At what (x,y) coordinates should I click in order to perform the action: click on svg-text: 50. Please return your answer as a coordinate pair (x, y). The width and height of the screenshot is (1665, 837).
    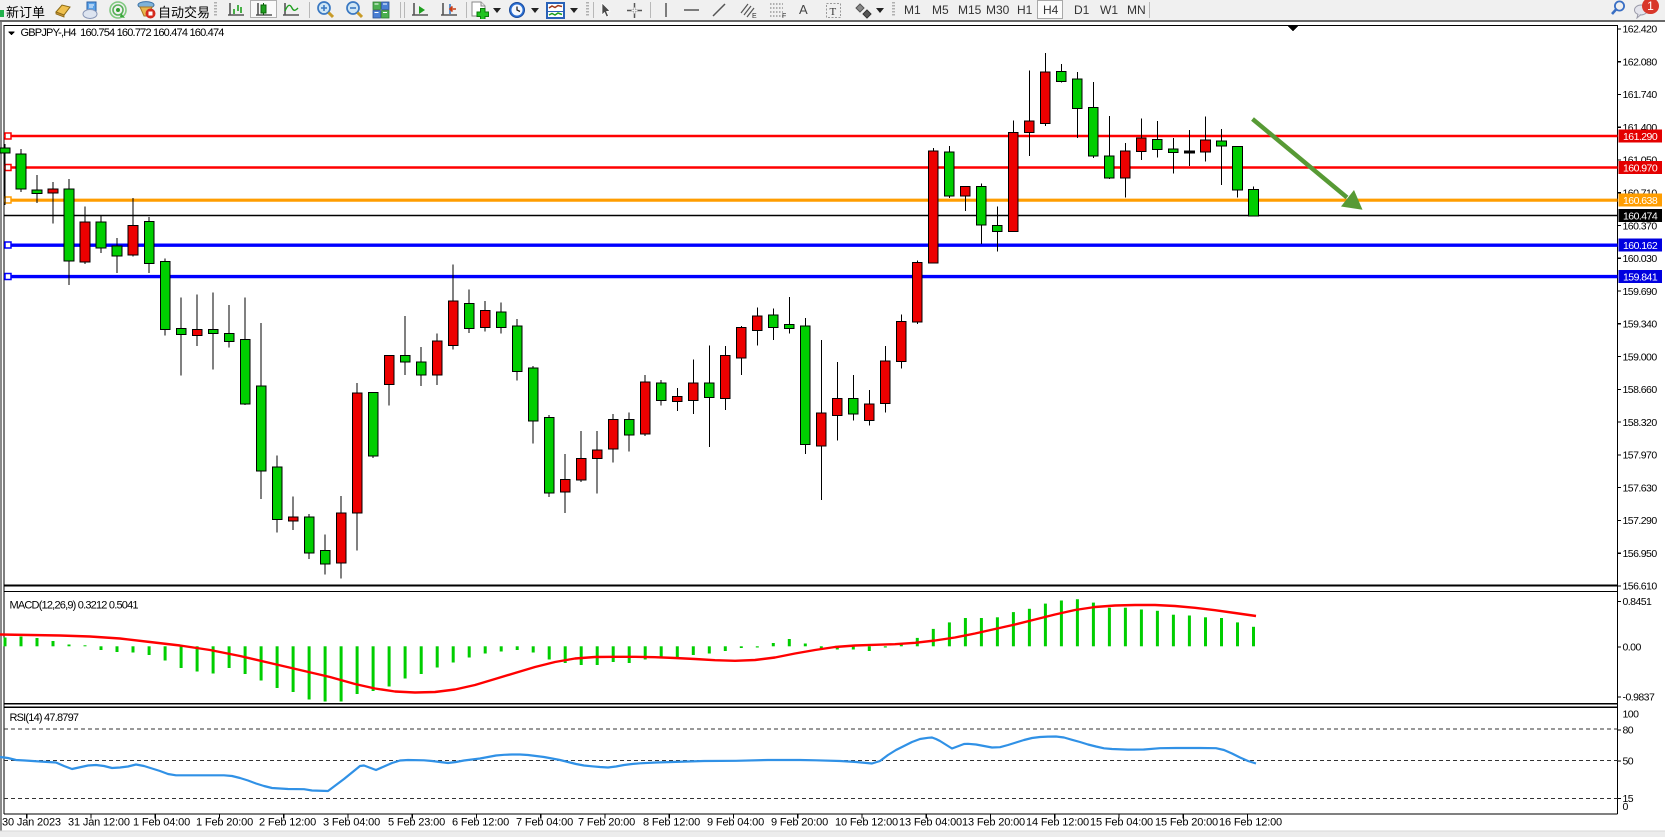
    Looking at the image, I should click on (1628, 762).